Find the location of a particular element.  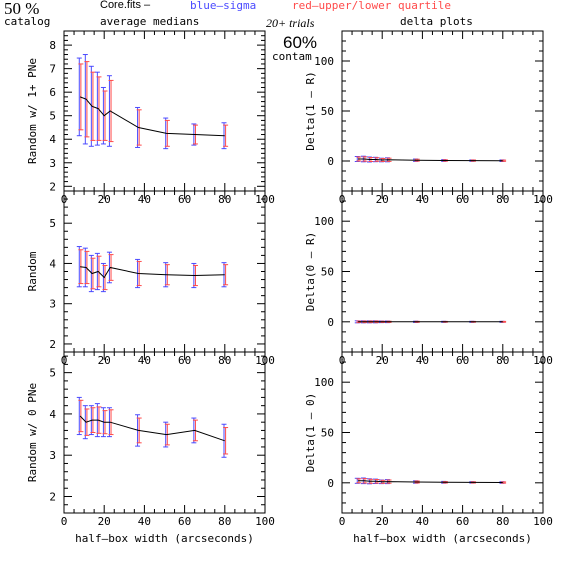

panel-5-ylabel: Random w/ 0 PNe is located at coordinates (32, 432).